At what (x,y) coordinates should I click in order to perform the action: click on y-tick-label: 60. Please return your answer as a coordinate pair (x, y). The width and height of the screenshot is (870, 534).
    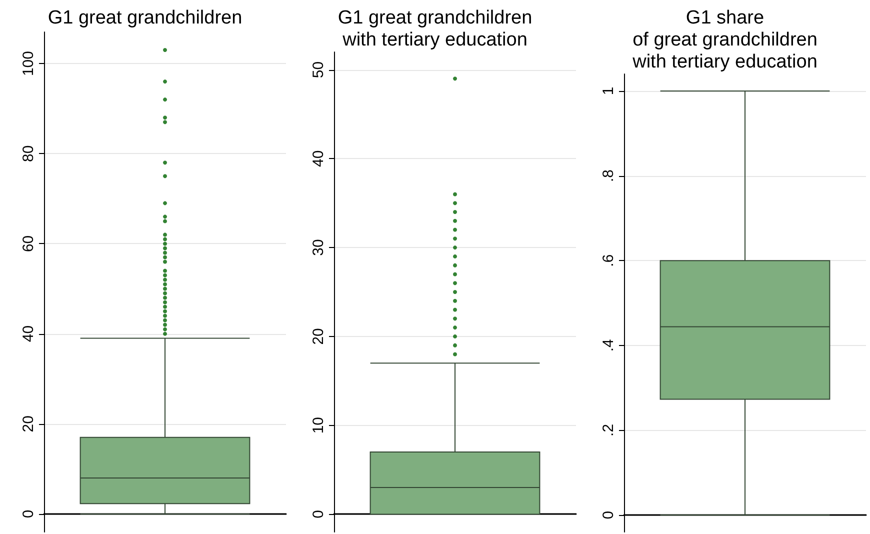
    Looking at the image, I should click on (28, 243).